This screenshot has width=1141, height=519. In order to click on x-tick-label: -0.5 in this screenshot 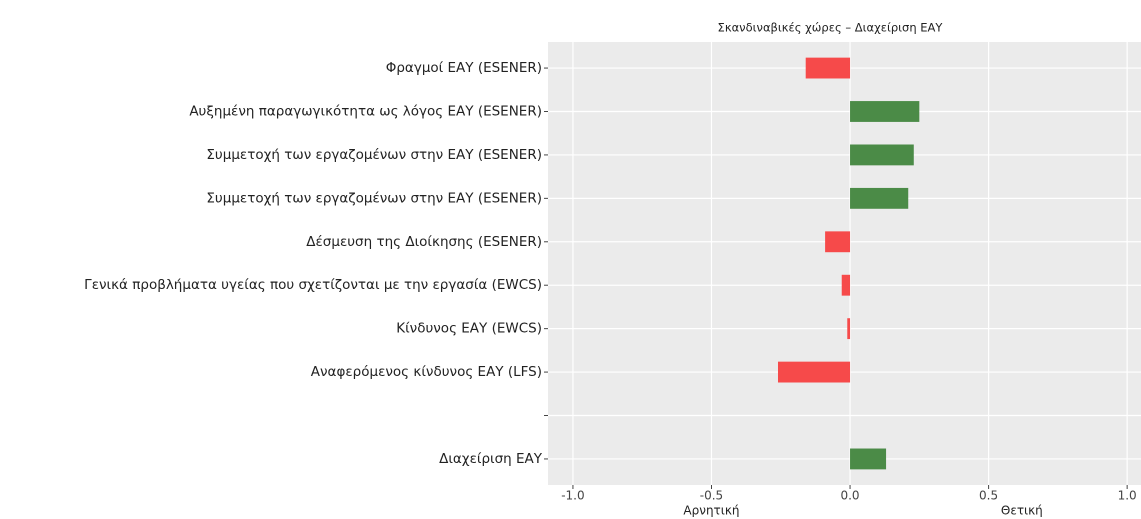, I will do `click(711, 496)`.